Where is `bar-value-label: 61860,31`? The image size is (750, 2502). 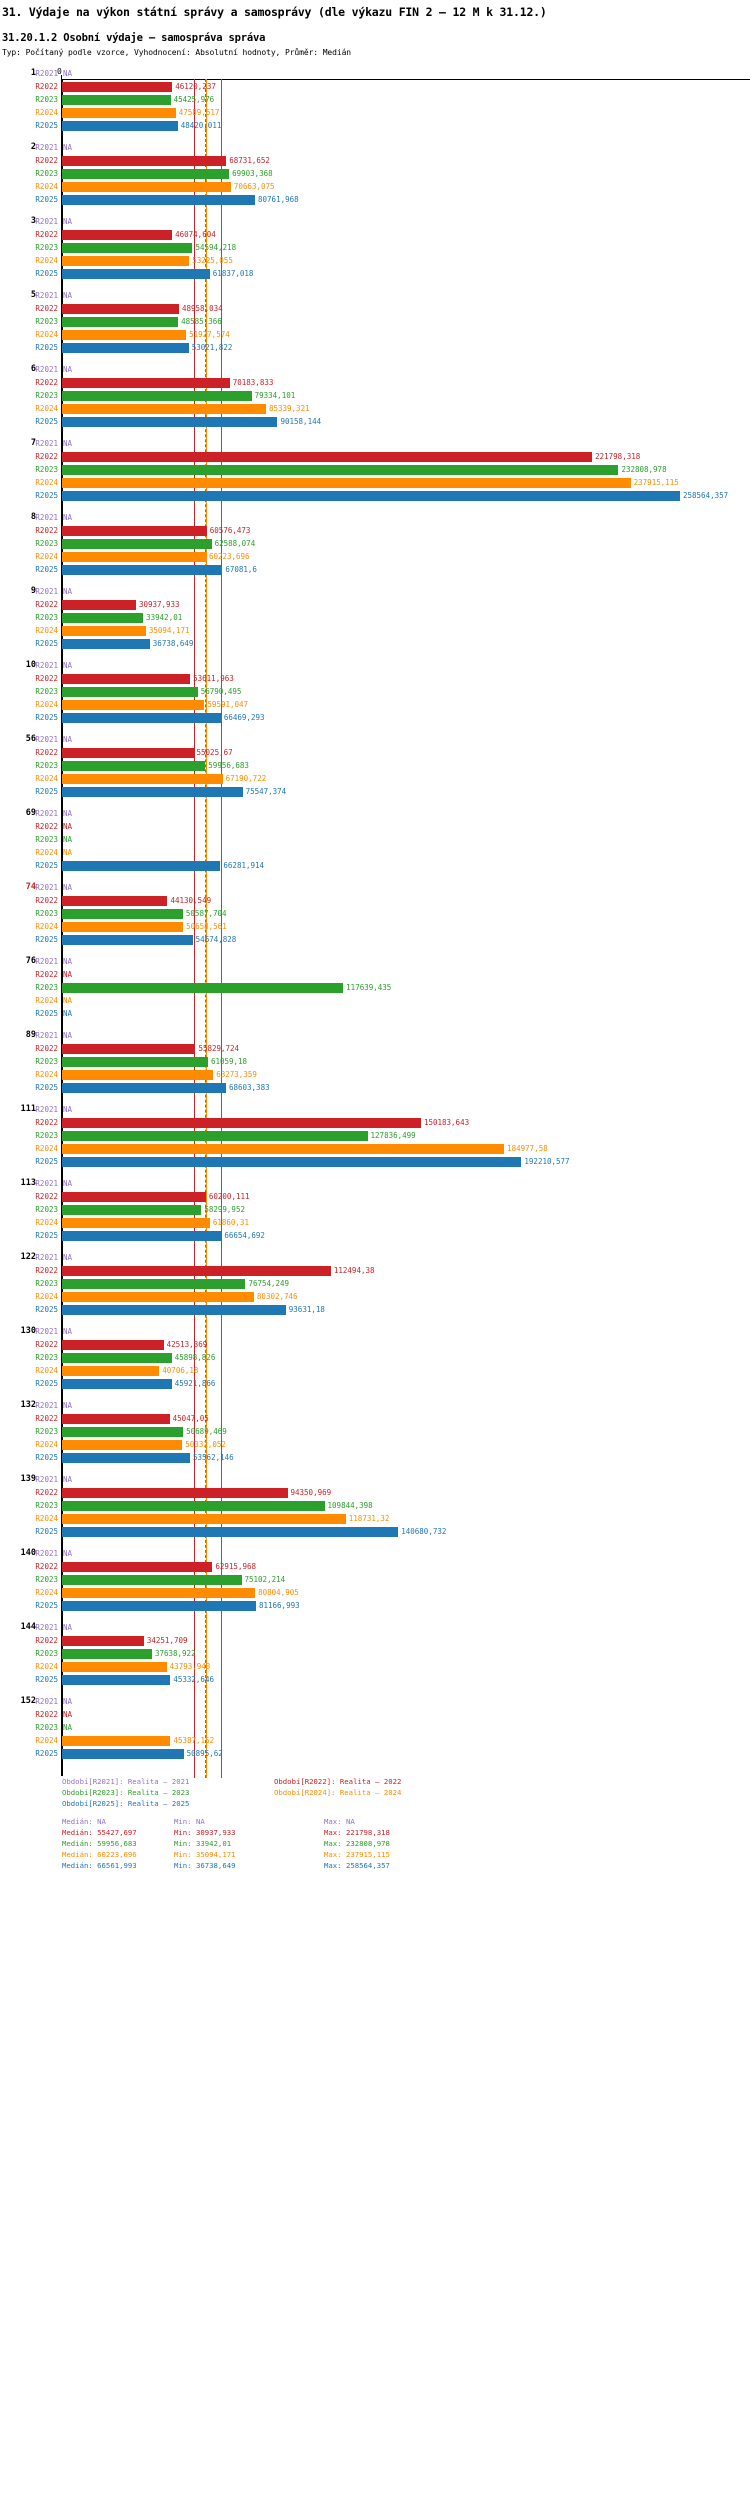 bar-value-label: 61860,31 is located at coordinates (230, 1222).